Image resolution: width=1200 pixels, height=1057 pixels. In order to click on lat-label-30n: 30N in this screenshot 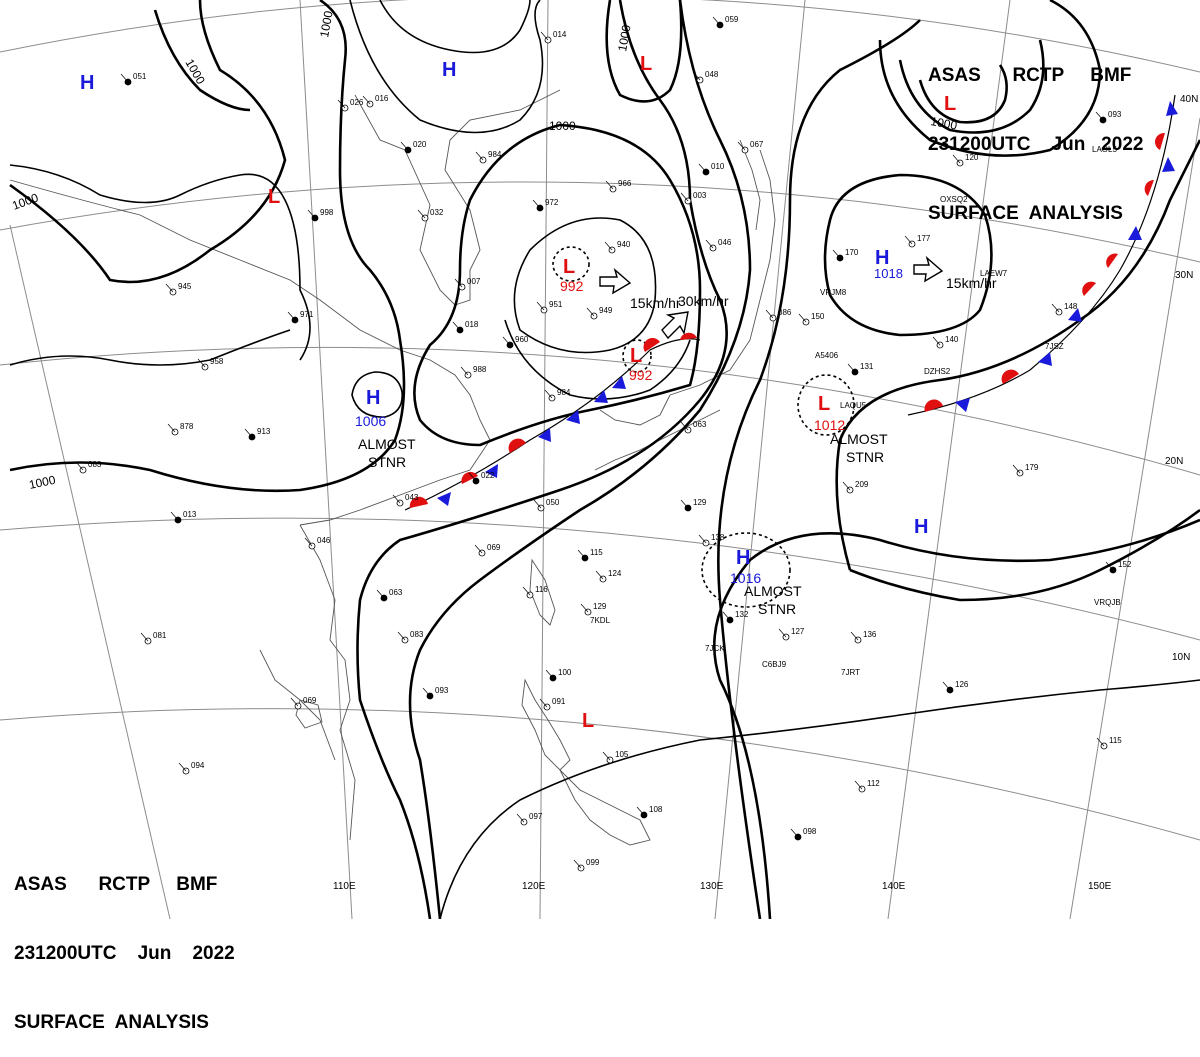, I will do `click(1184, 275)`.